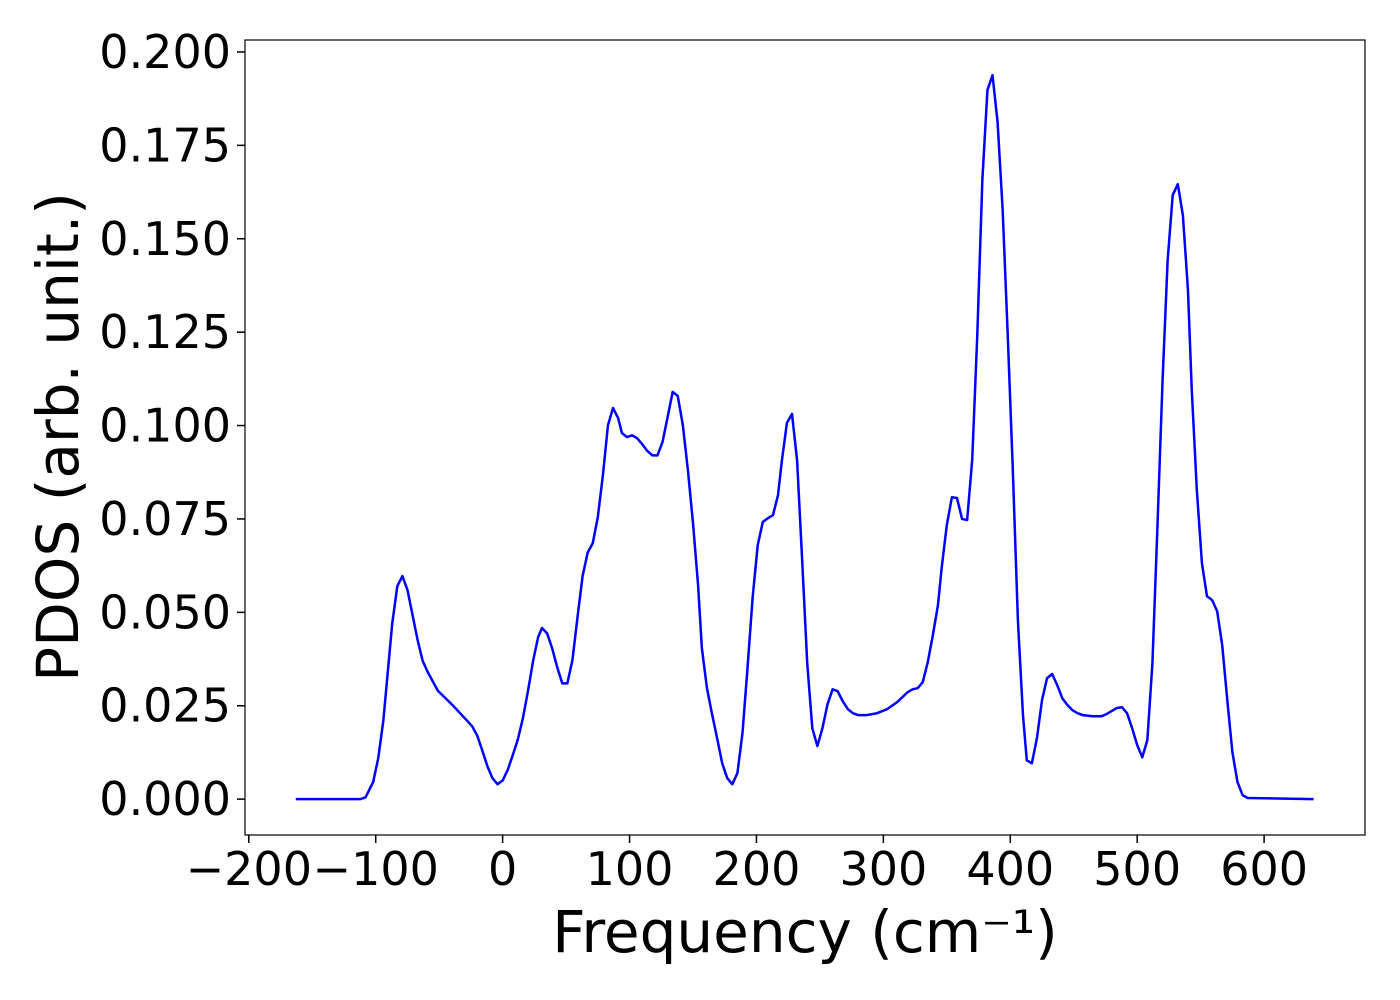 The width and height of the screenshot is (1400, 1000). I want to click on x-tick-label: 0, so click(502, 869).